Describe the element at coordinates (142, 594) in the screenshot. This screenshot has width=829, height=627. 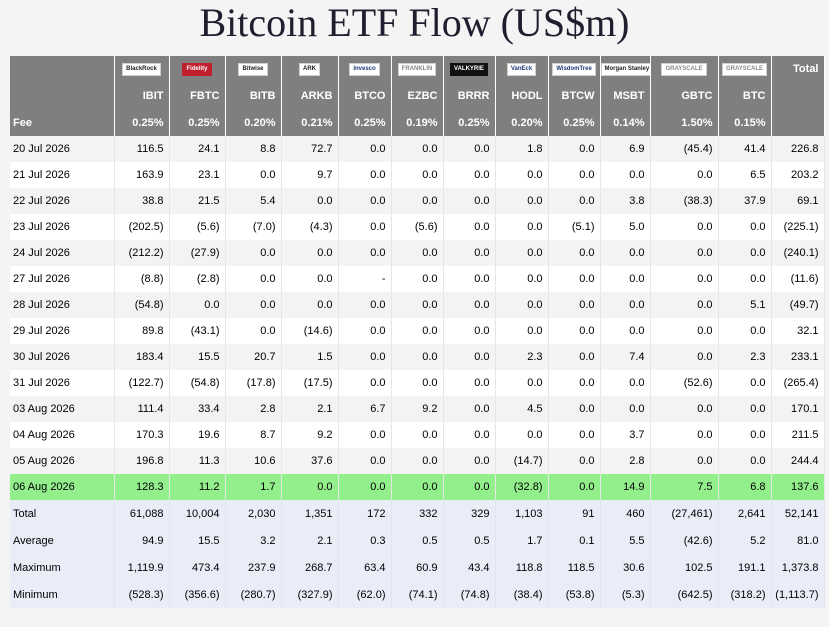
I see `summary-value: (528.3)` at that location.